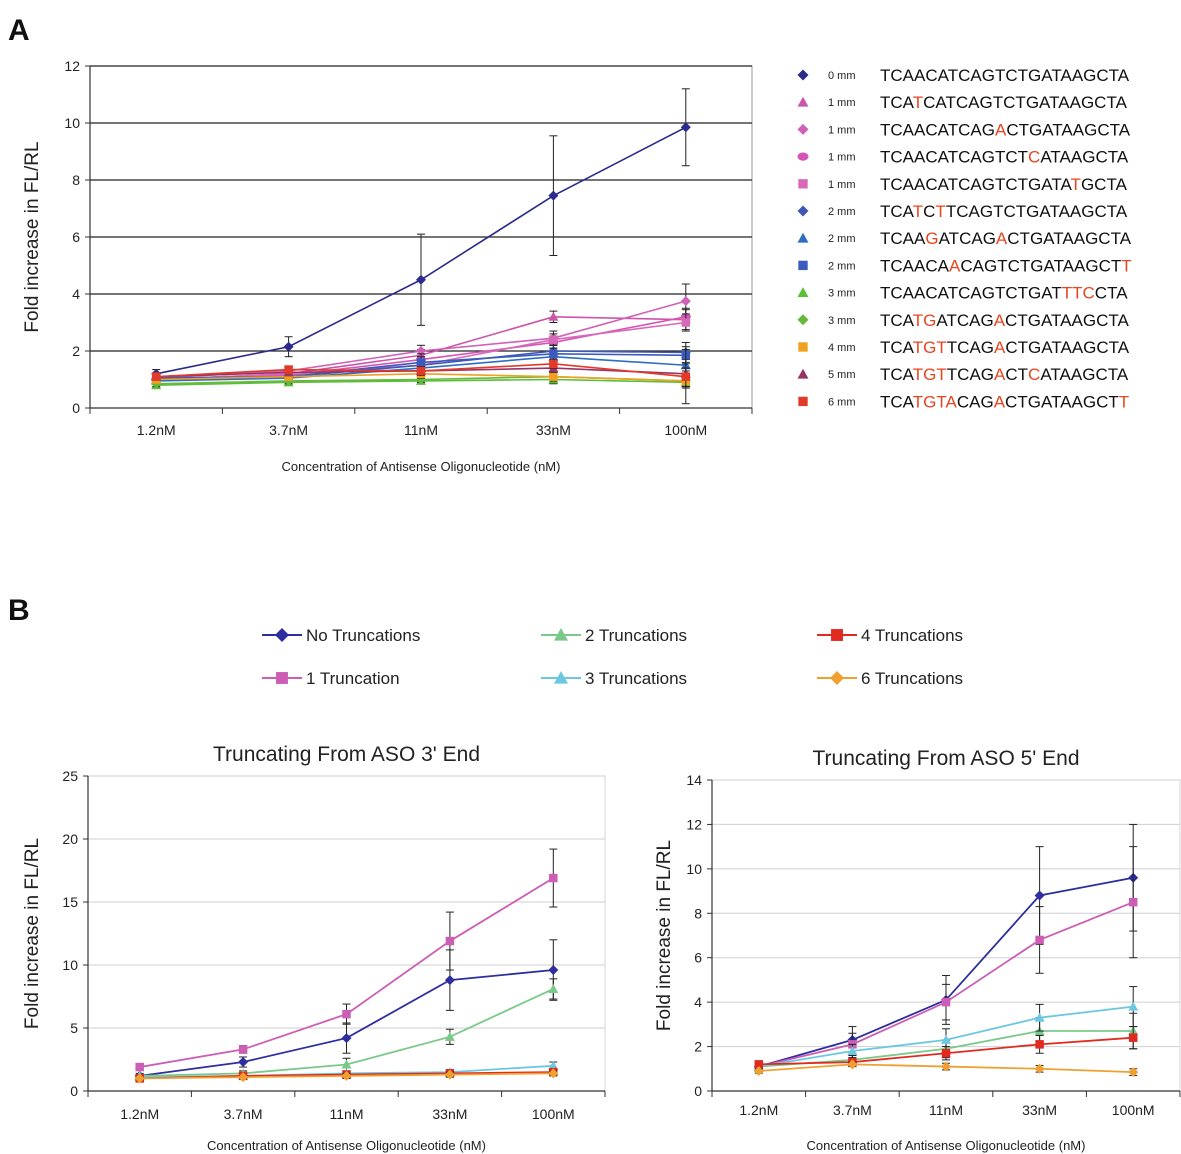  Describe the element at coordinates (842, 348) in the screenshot. I see `legend-mismatch-label: 4 mm` at that location.